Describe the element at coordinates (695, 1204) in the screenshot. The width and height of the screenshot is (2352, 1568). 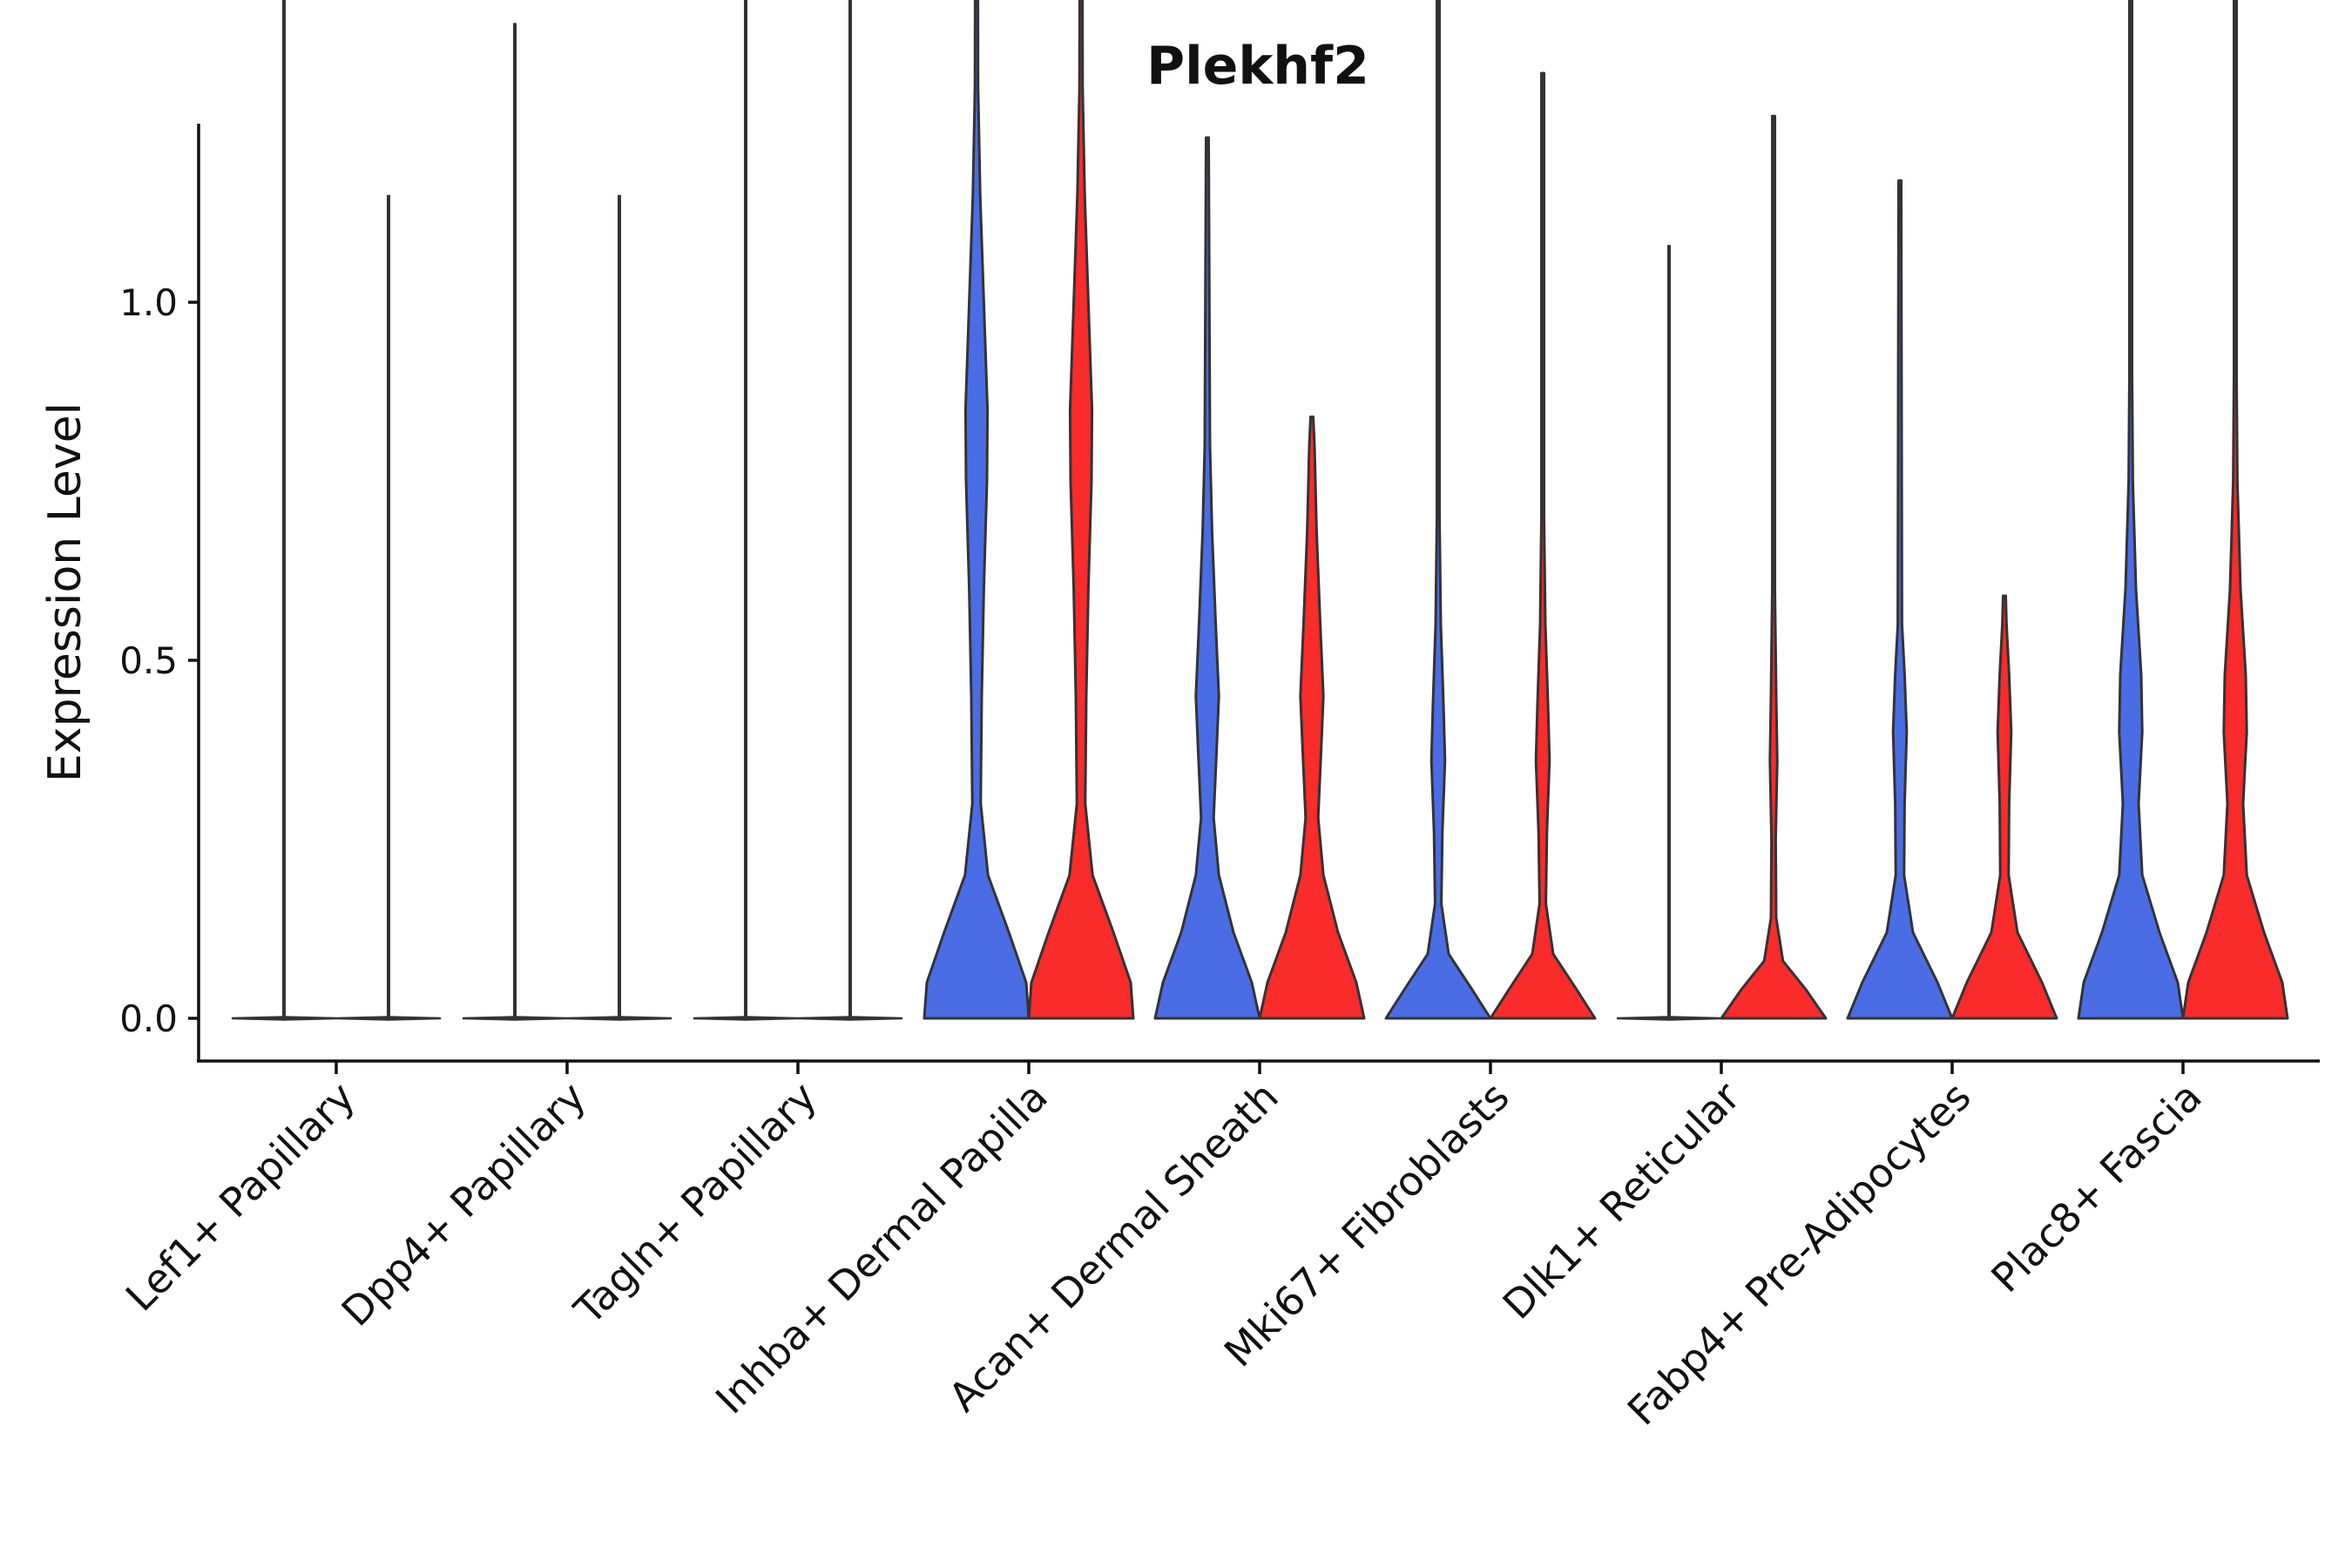
I see `x-tick-label: Tagln+ Papillary` at that location.